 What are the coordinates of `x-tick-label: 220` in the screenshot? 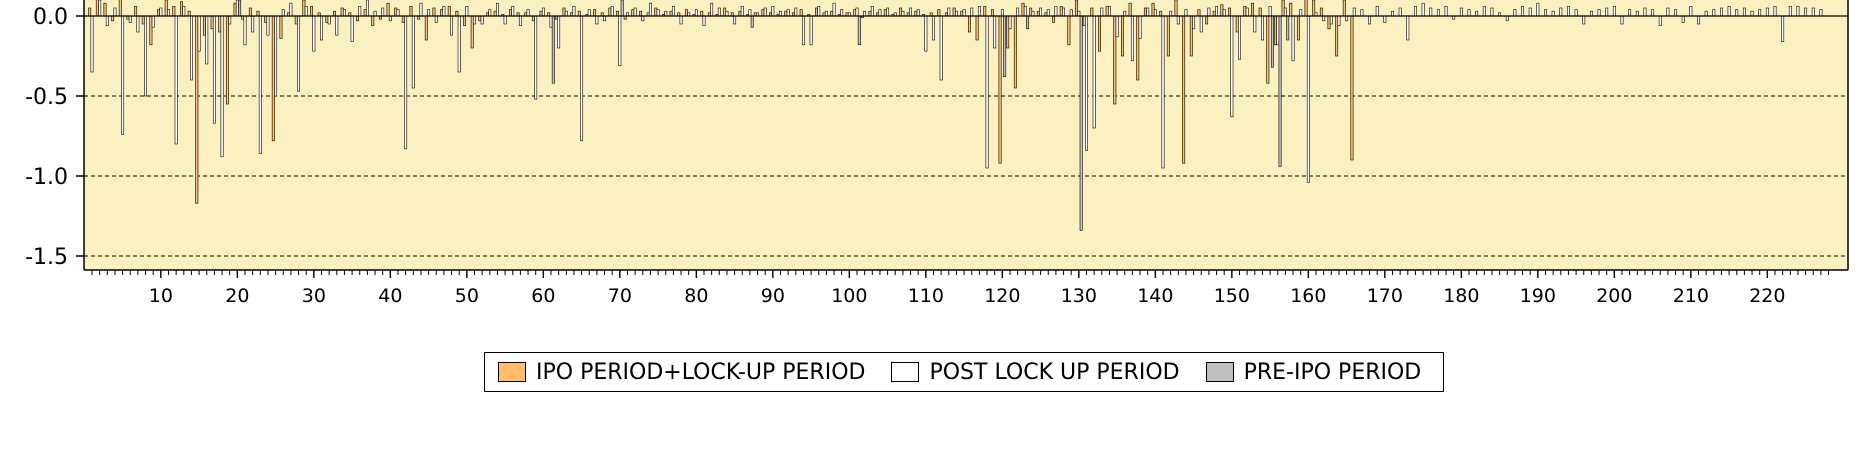 It's located at (1767, 296).